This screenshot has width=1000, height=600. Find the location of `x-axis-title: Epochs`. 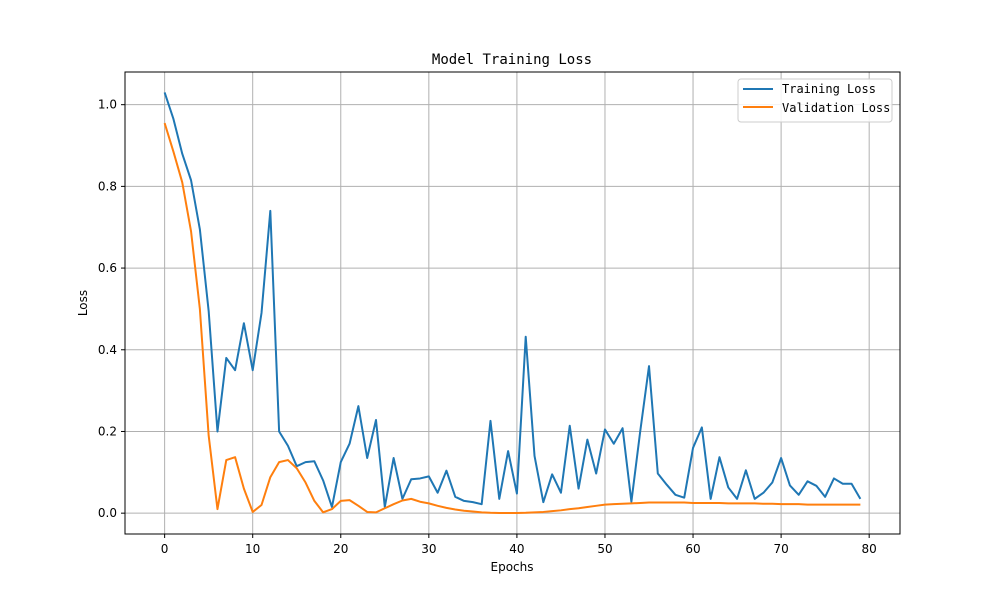

x-axis-title: Epochs is located at coordinates (512, 567).